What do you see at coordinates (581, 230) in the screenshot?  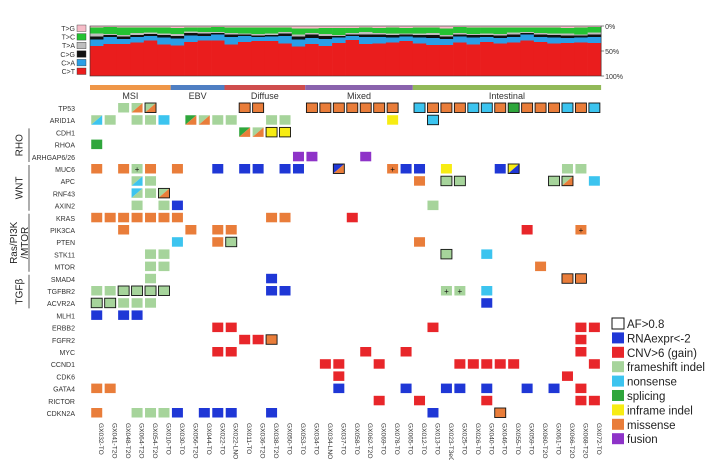 I see `cell-pik3ca` at bounding box center [581, 230].